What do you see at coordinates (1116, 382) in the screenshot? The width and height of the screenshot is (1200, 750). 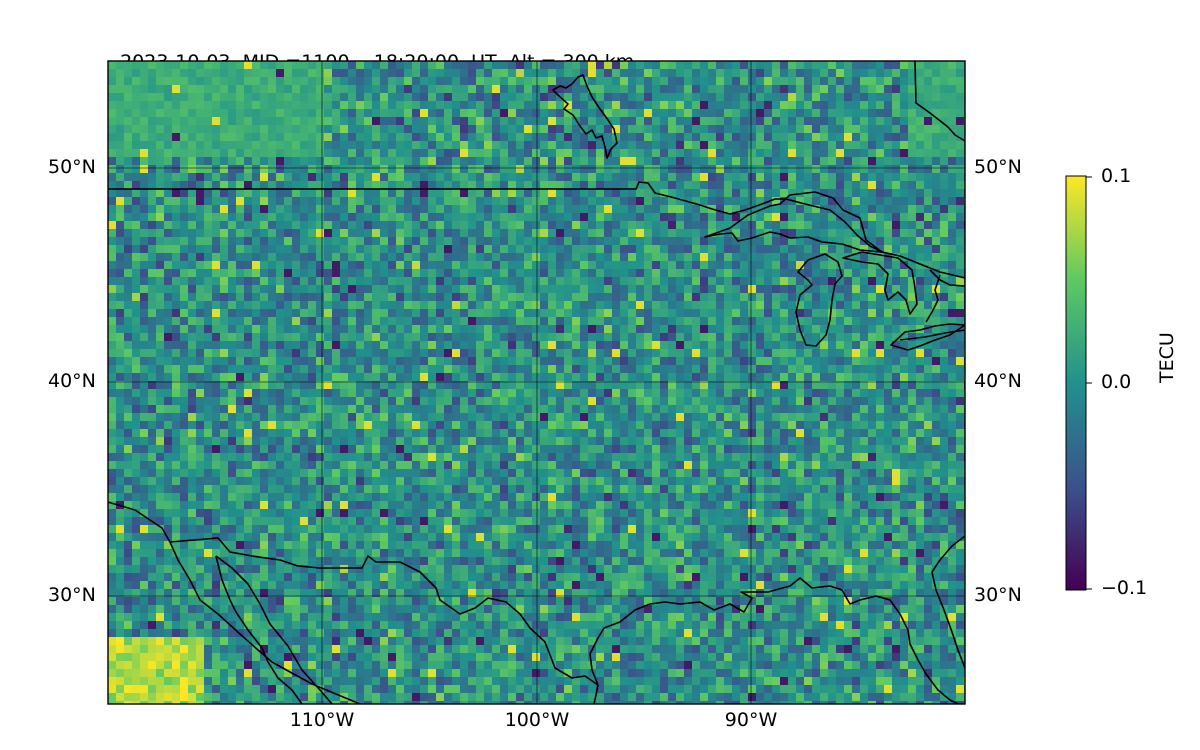 I see `colorbar-mid-label: 0.0` at bounding box center [1116, 382].